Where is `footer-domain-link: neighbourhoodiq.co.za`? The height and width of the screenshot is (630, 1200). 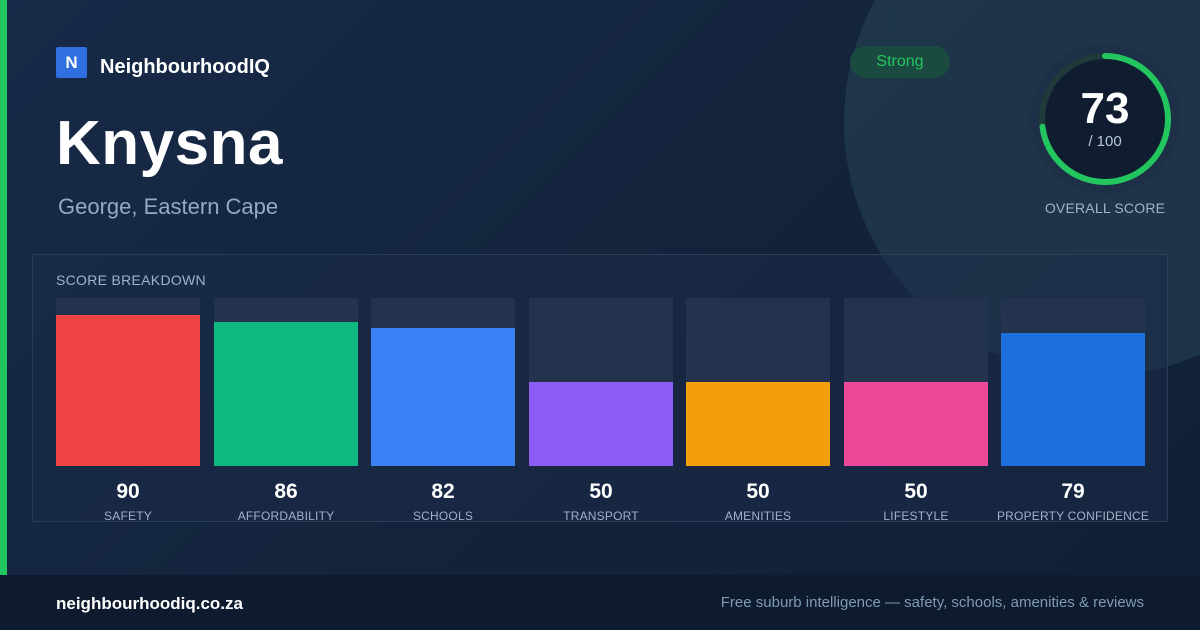
footer-domain-link: neighbourhoodiq.co.za is located at coordinates (149, 603).